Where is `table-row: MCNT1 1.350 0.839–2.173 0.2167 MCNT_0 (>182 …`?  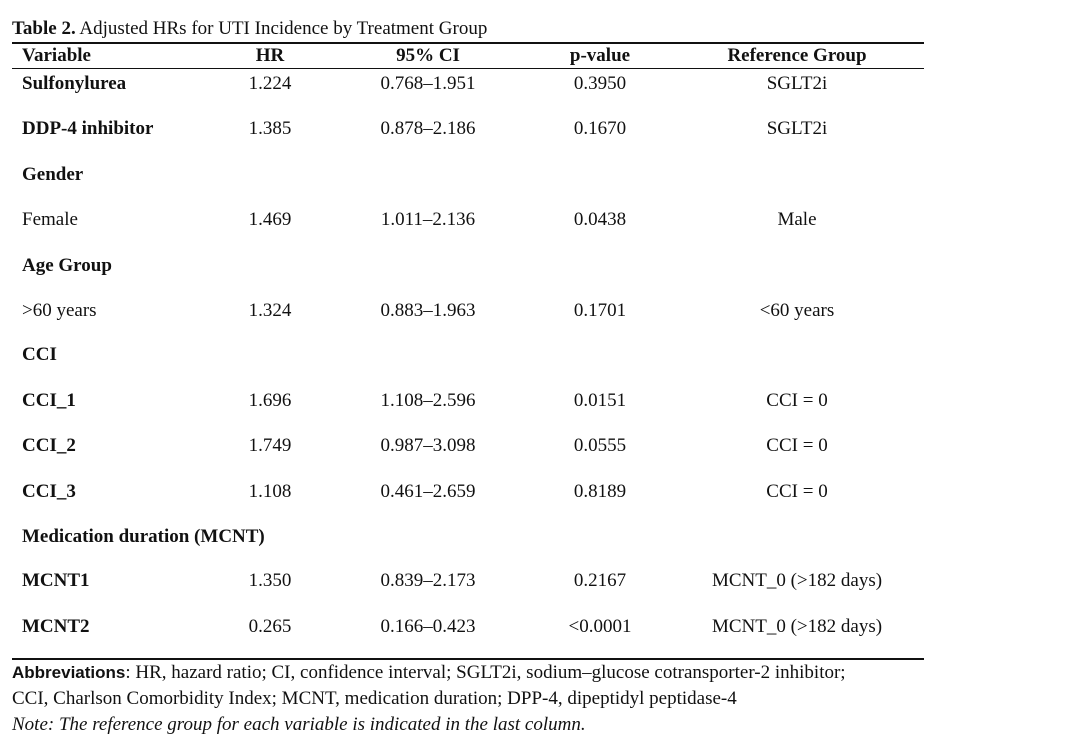
table-row: MCNT1 1.350 0.839–2.173 0.2167 MCNT_0 (>182 … is located at coordinates (540, 581).